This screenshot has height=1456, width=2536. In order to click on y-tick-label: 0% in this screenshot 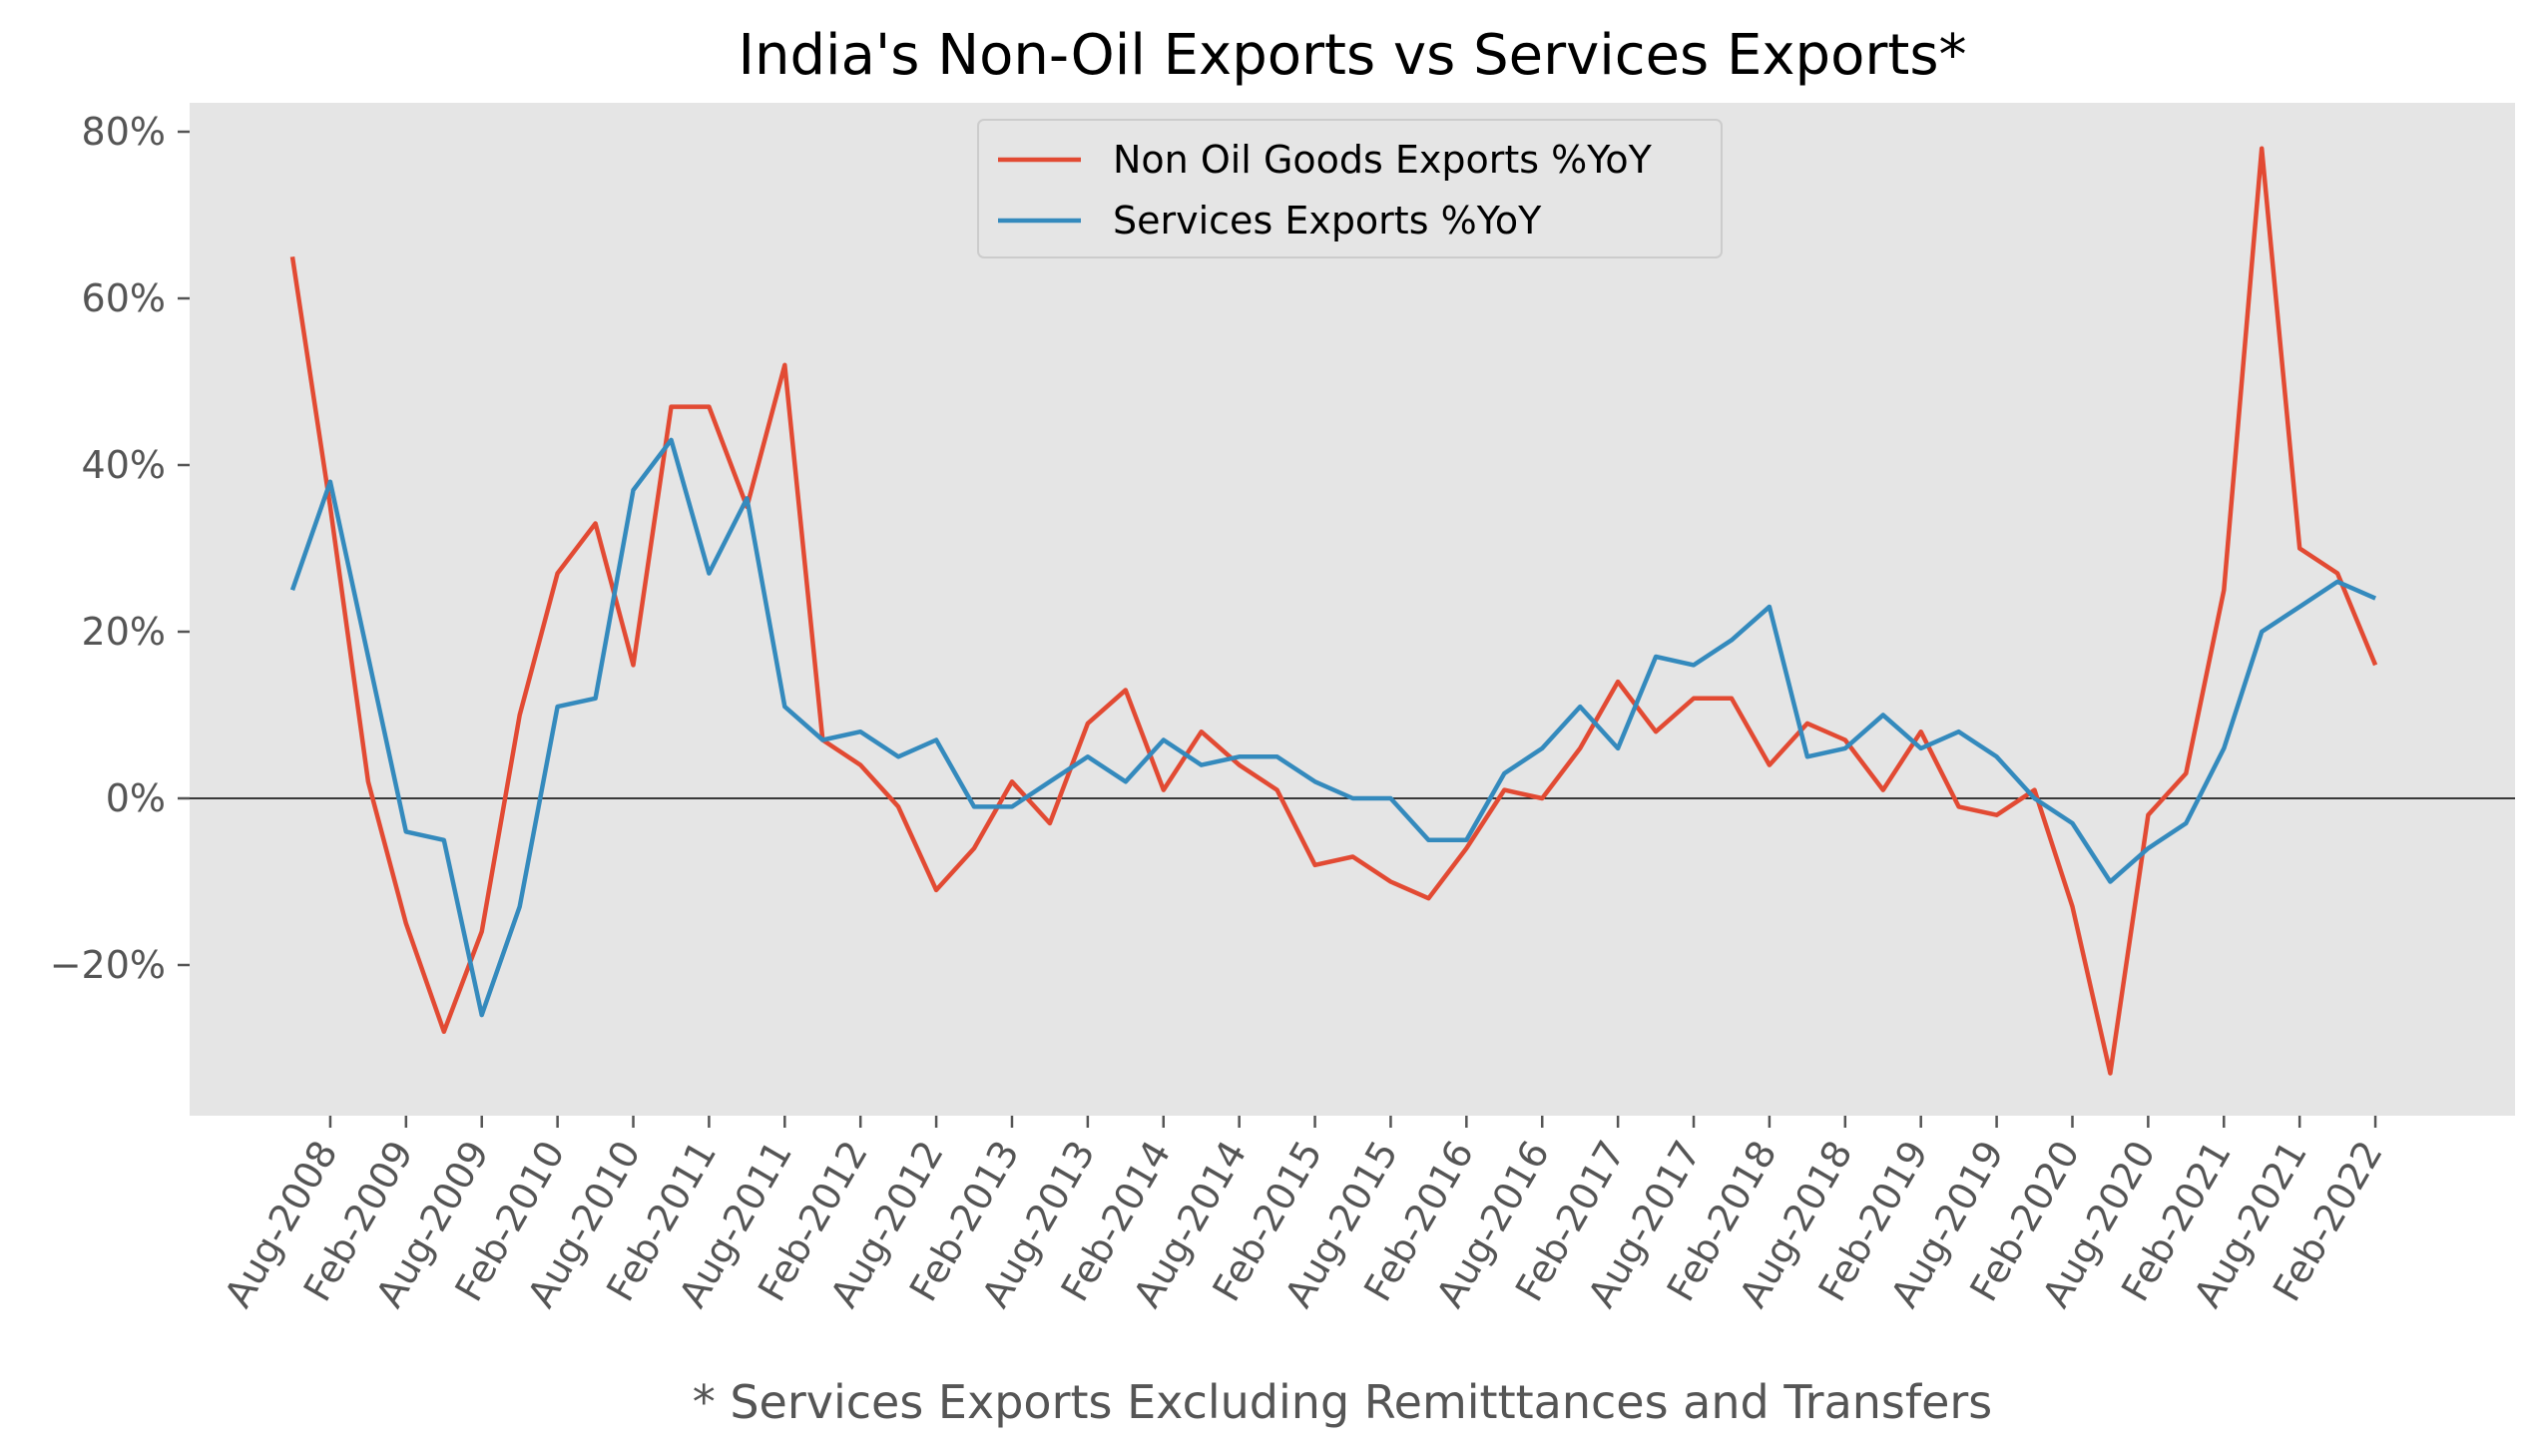, I will do `click(136, 798)`.